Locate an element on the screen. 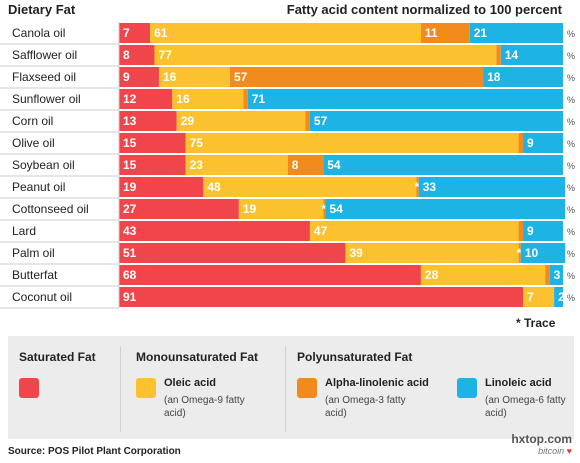 This screenshot has height=463, width=580. data-label: 75 is located at coordinates (197, 143).